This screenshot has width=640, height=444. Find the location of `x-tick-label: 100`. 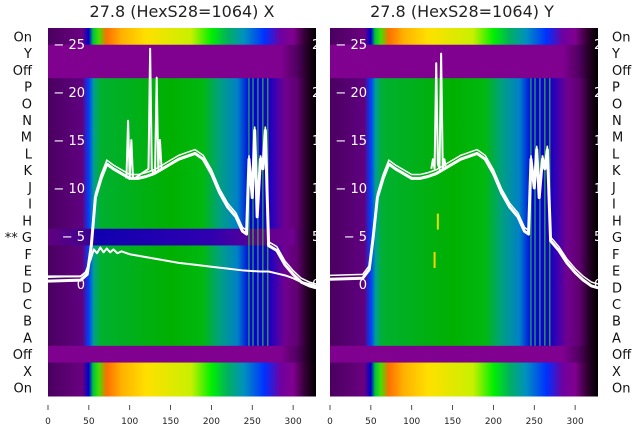

x-tick-label: 100 is located at coordinates (129, 422).